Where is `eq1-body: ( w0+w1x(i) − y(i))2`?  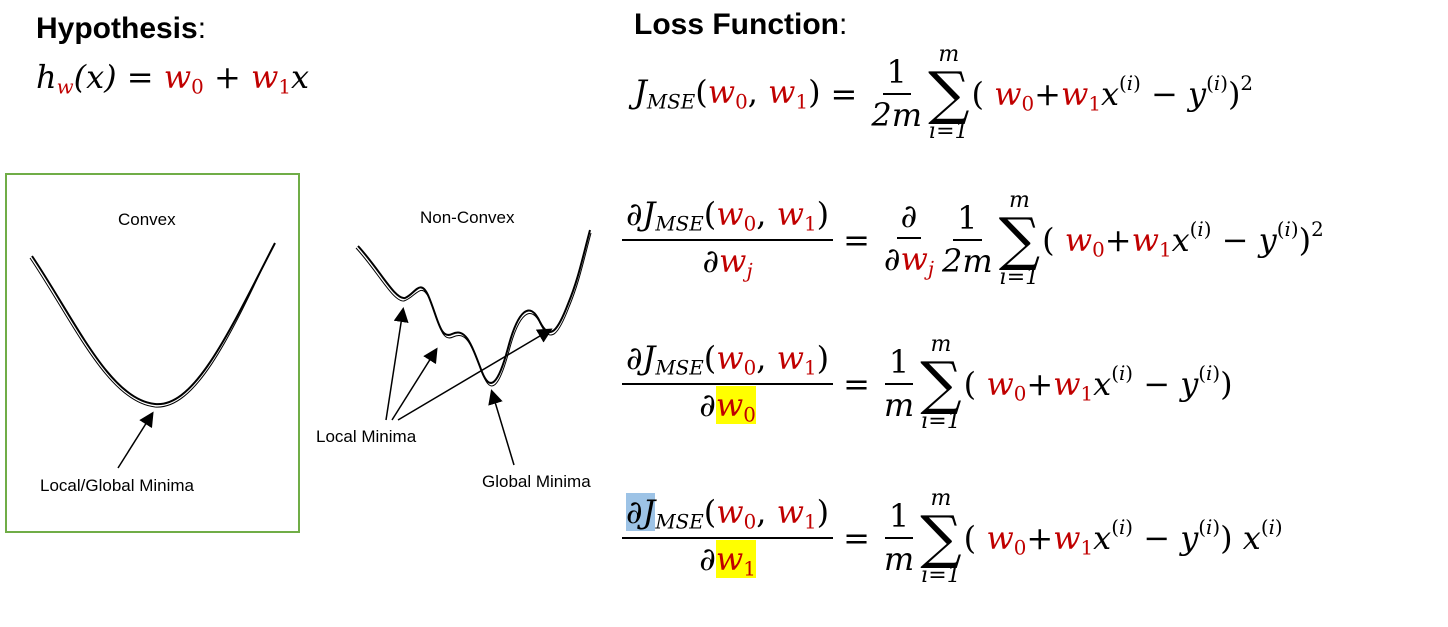
eq1-body: ( w0+w1x(i) − y(i))2 is located at coordinates (1112, 93).